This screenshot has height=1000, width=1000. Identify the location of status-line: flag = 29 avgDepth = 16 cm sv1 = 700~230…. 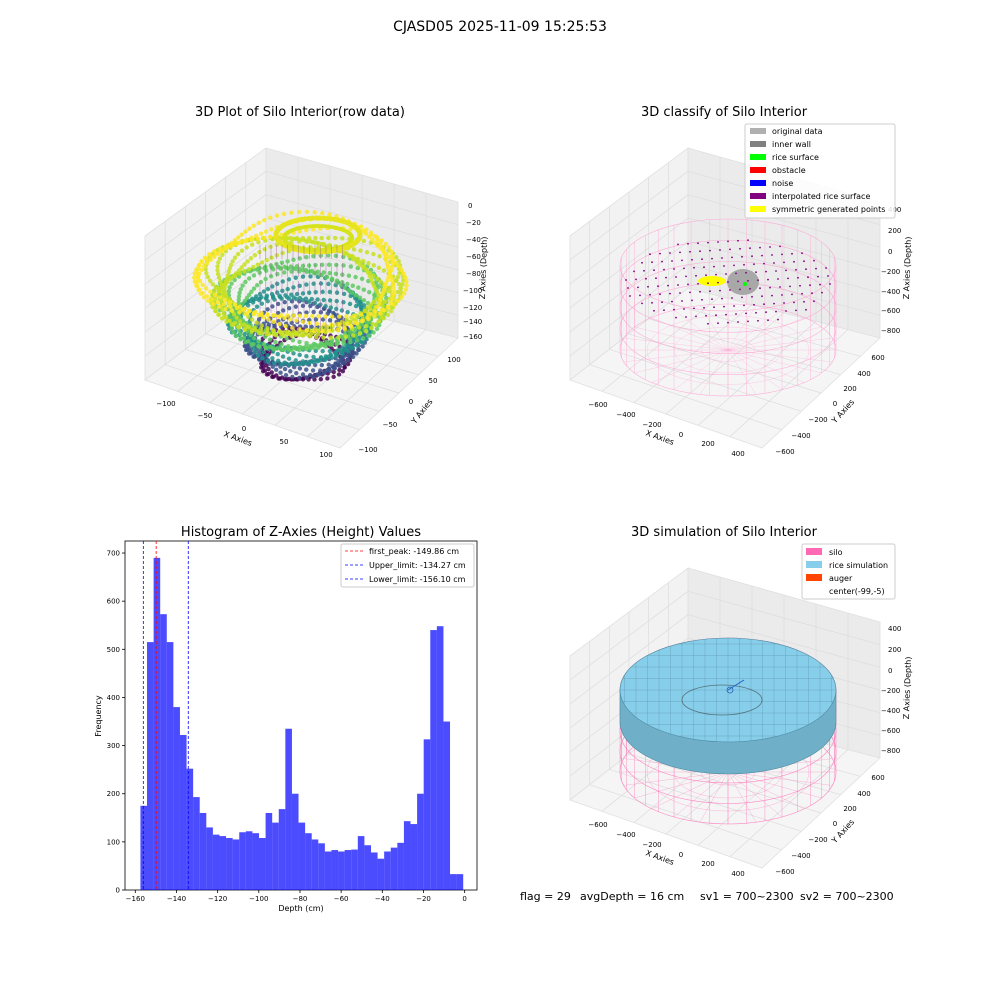
(707, 896).